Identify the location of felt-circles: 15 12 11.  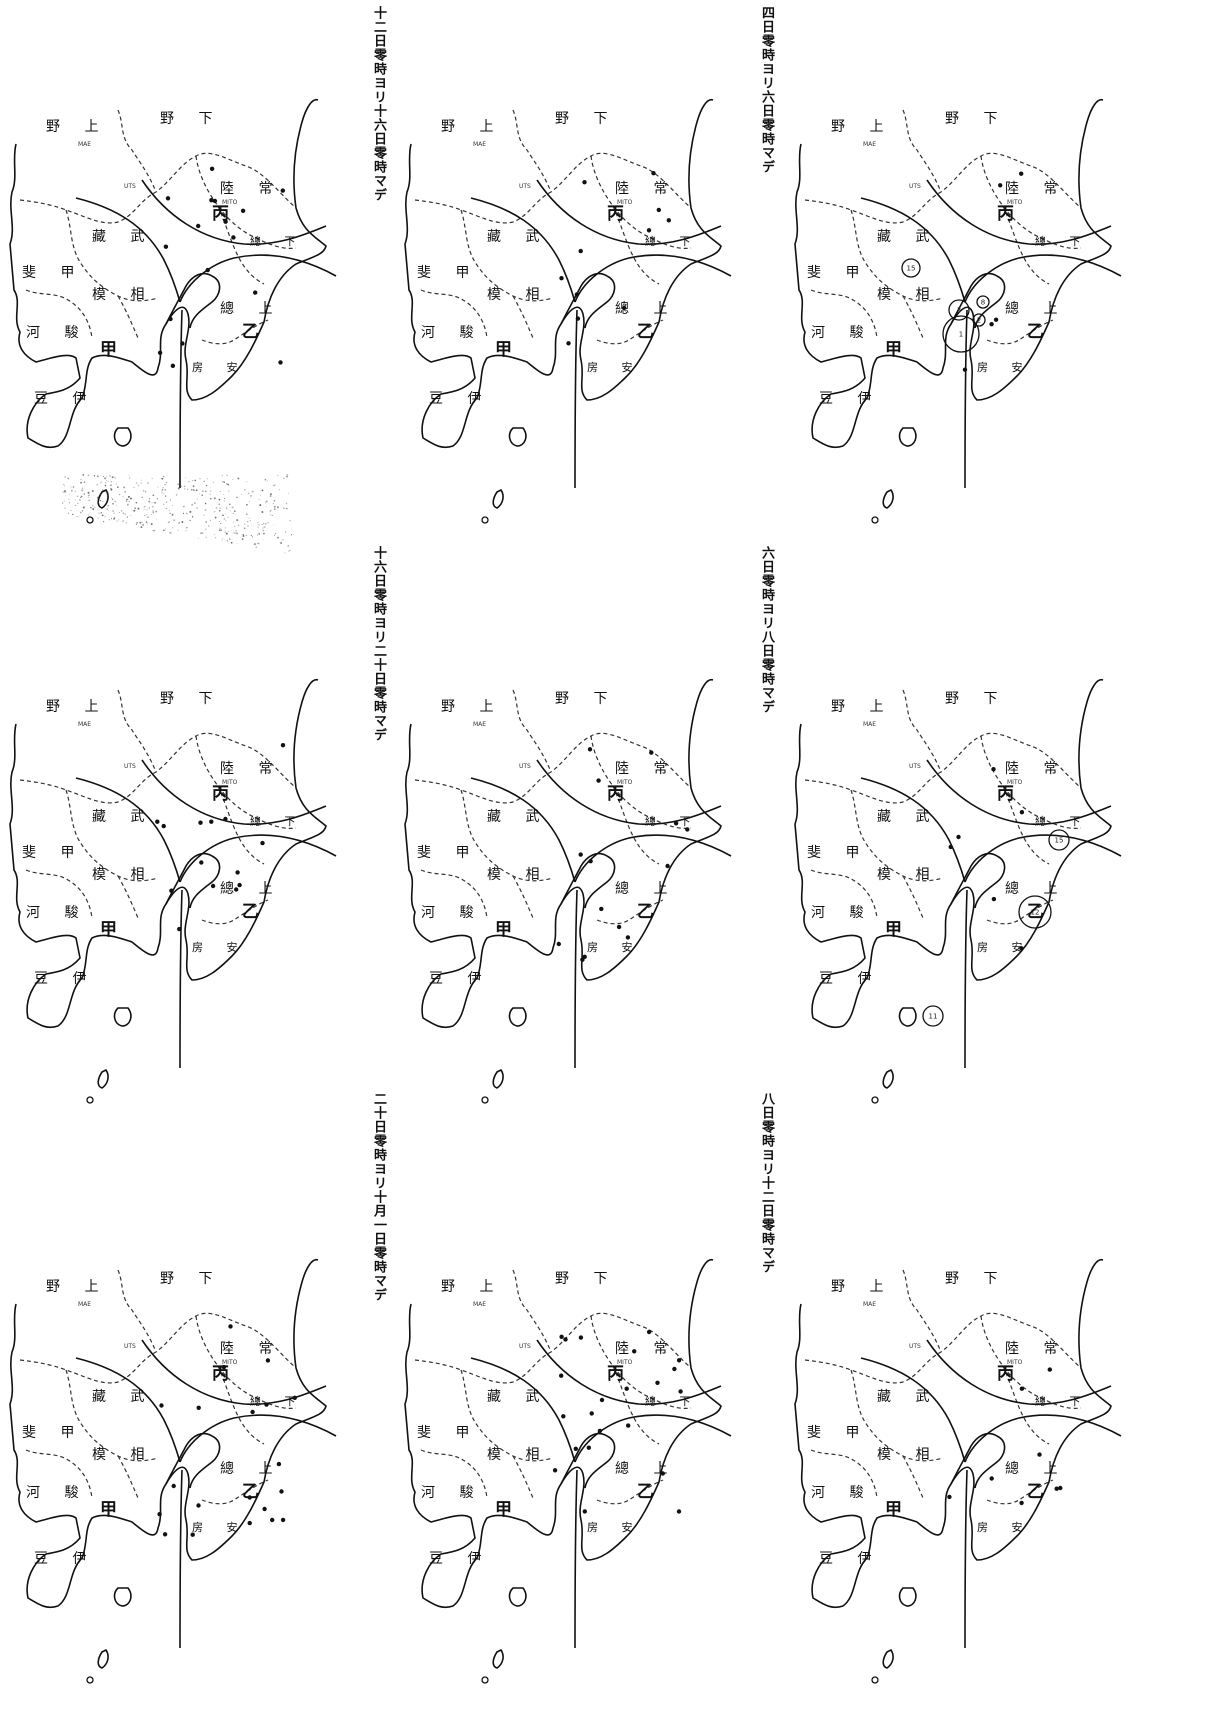
(996, 928).